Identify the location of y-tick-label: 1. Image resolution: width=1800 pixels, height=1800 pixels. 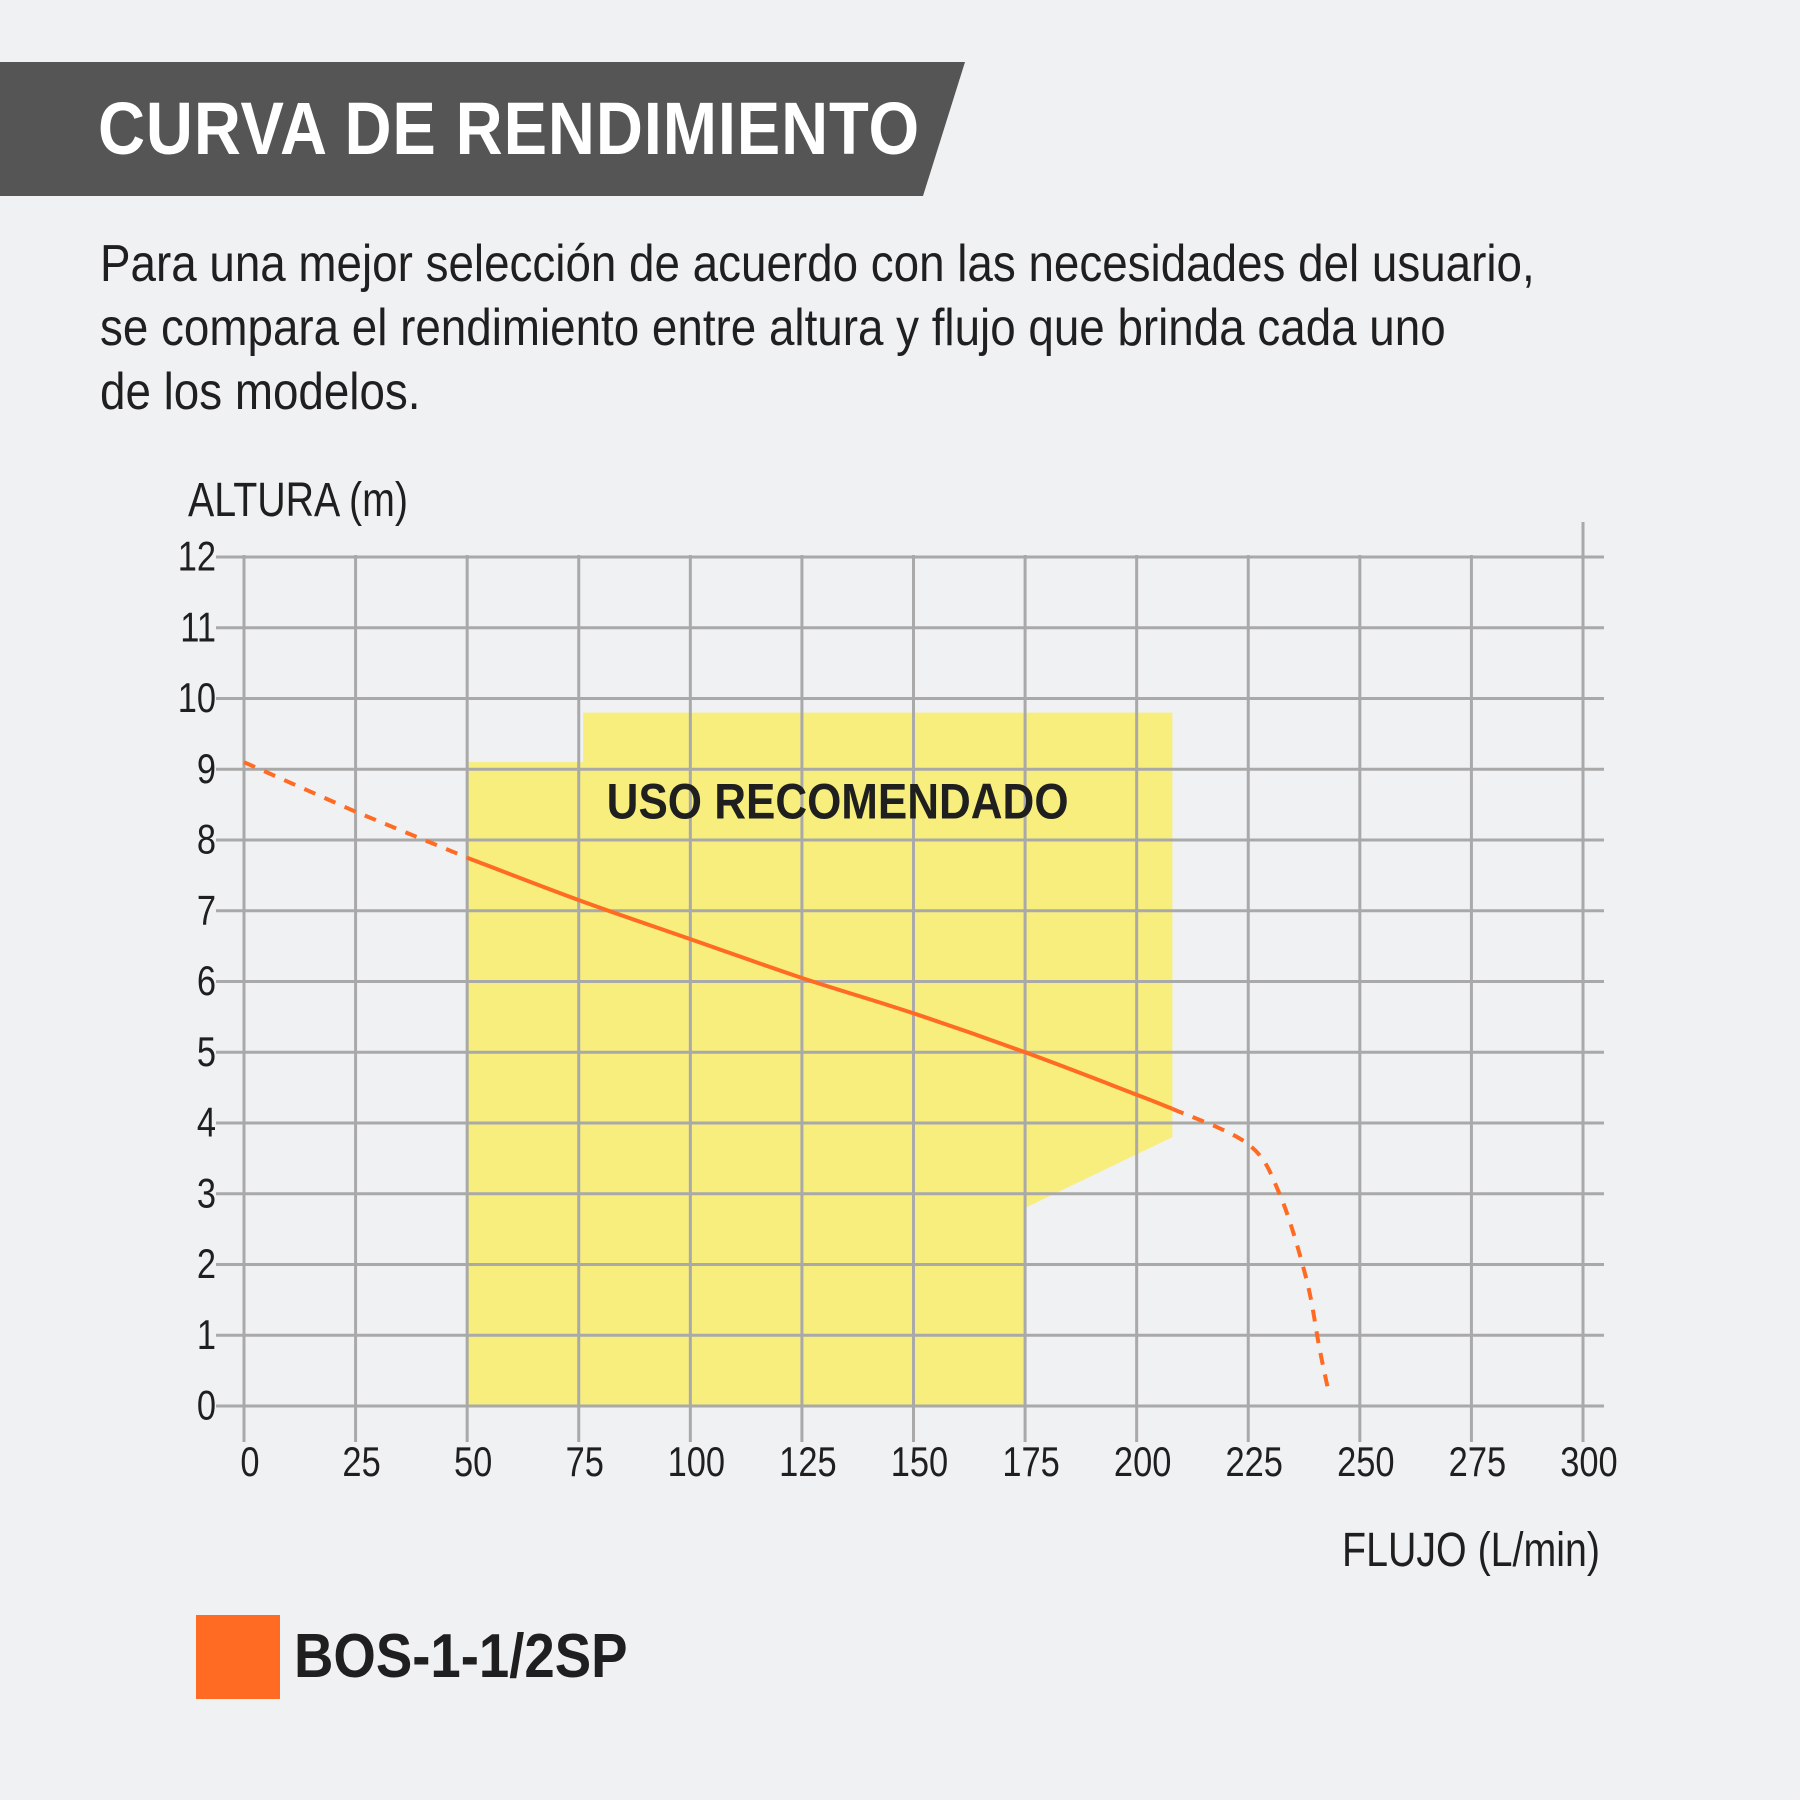
(206, 1335).